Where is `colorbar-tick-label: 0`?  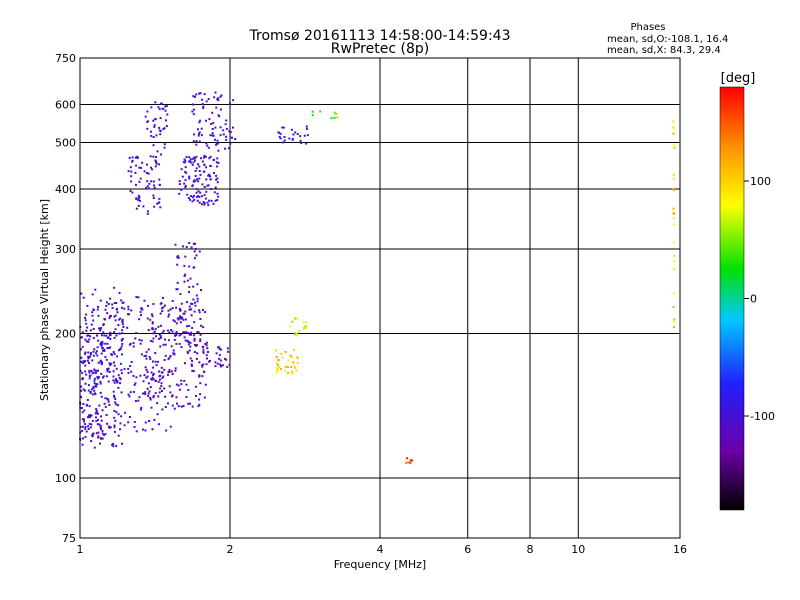
colorbar-tick-label: 0 is located at coordinates (753, 299).